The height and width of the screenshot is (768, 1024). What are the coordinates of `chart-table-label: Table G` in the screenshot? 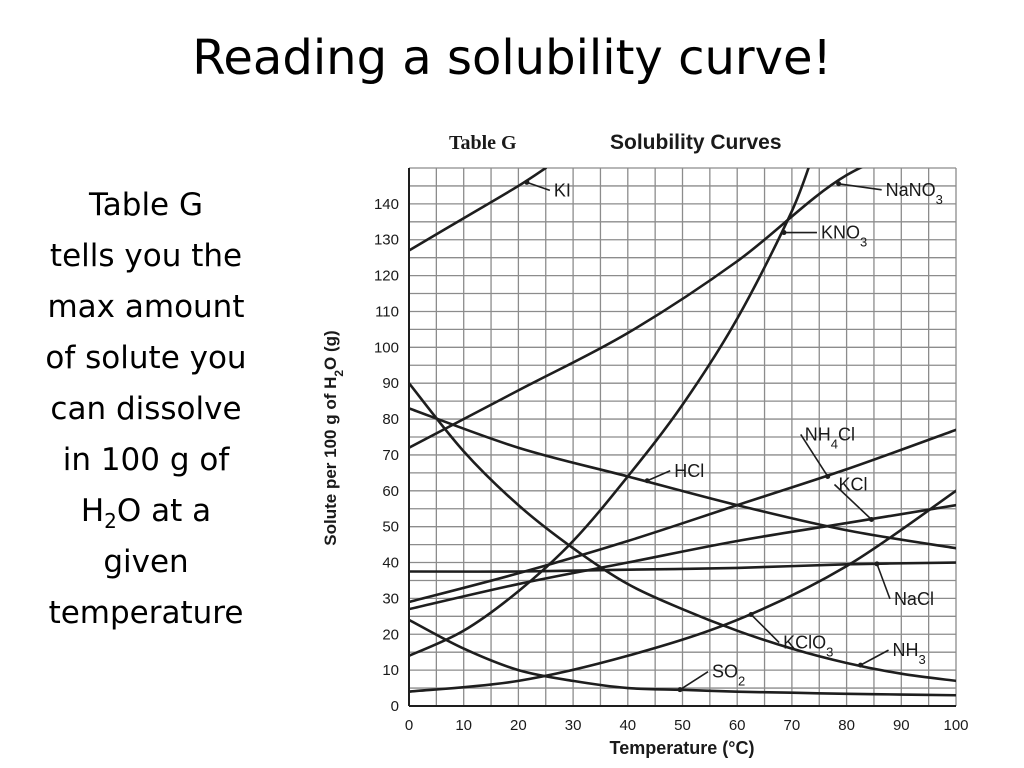 It's located at (483, 143).